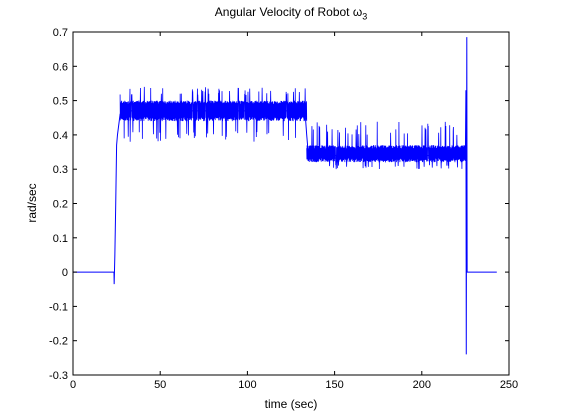  I want to click on y-tick-label: -0.3, so click(58, 376).